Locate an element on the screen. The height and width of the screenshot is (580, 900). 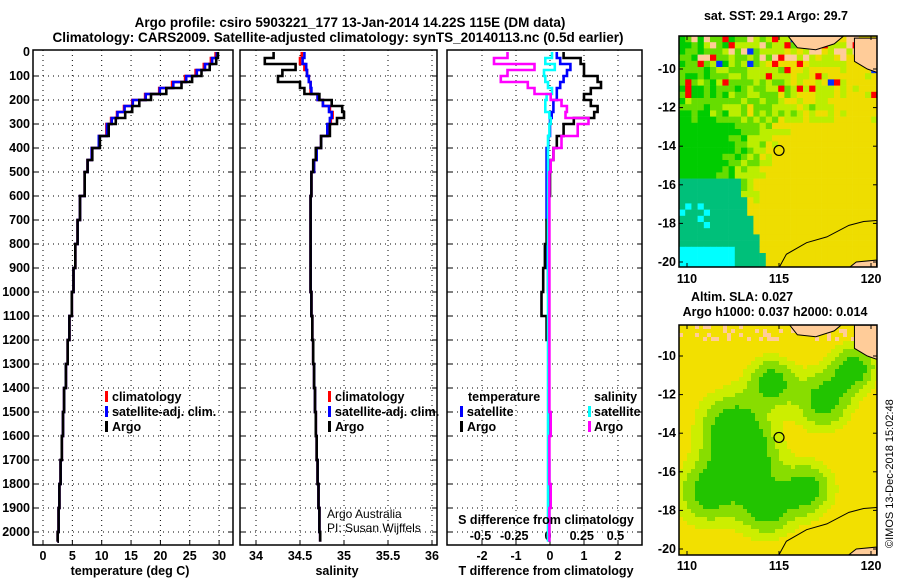
salinity-legend: climatology satellite-adj. clim. Argo is located at coordinates (383, 412).